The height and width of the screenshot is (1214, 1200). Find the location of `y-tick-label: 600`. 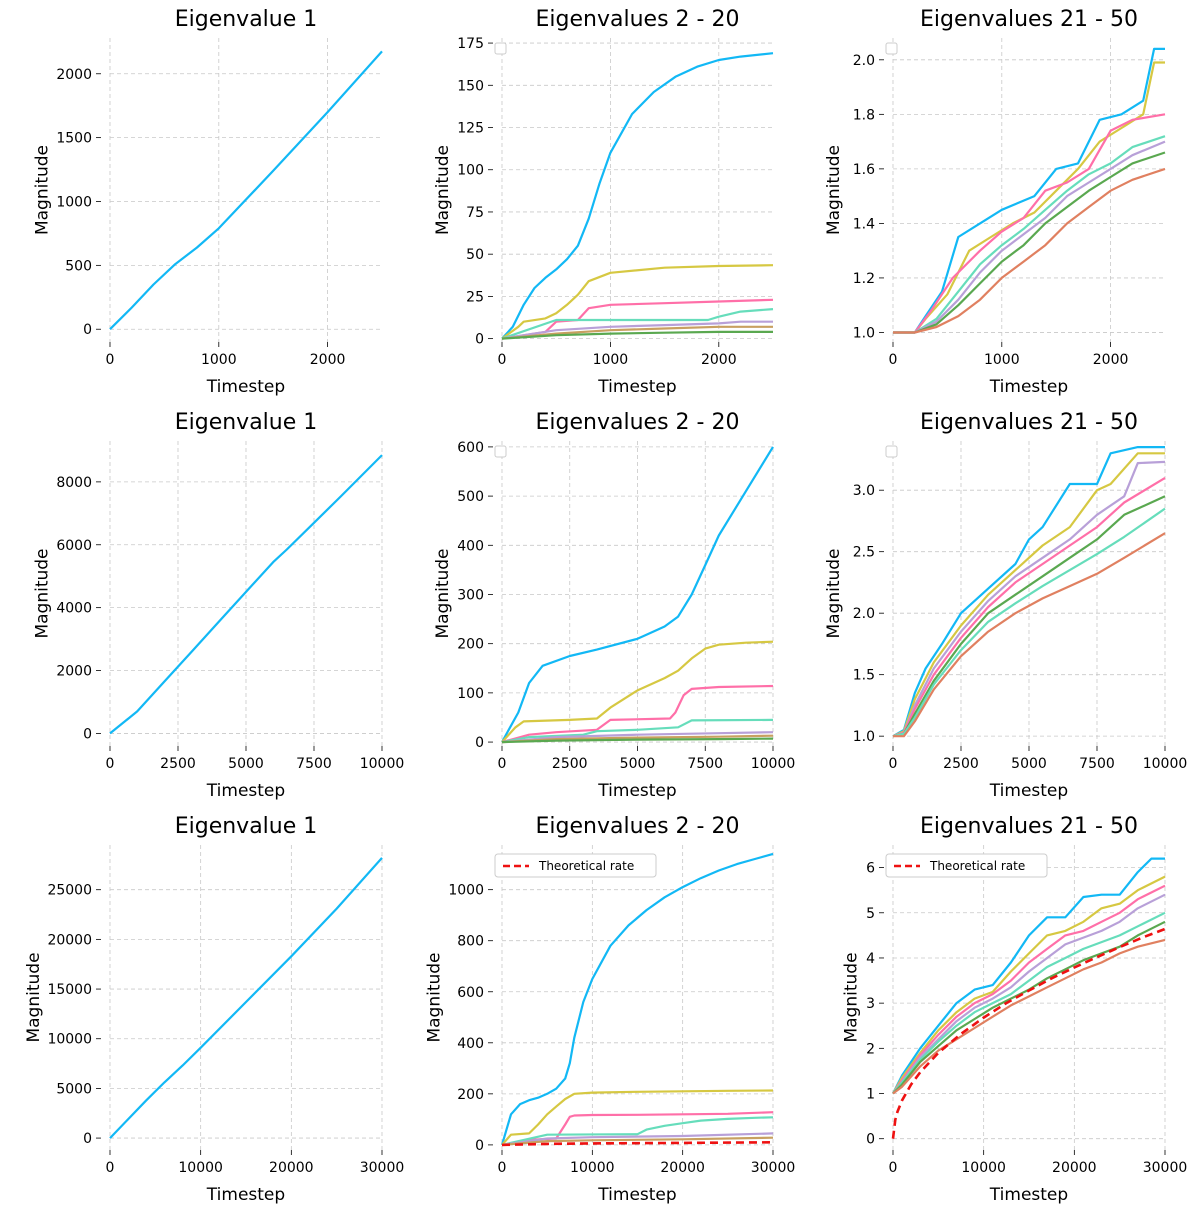

y-tick-label: 600 is located at coordinates (470, 448).